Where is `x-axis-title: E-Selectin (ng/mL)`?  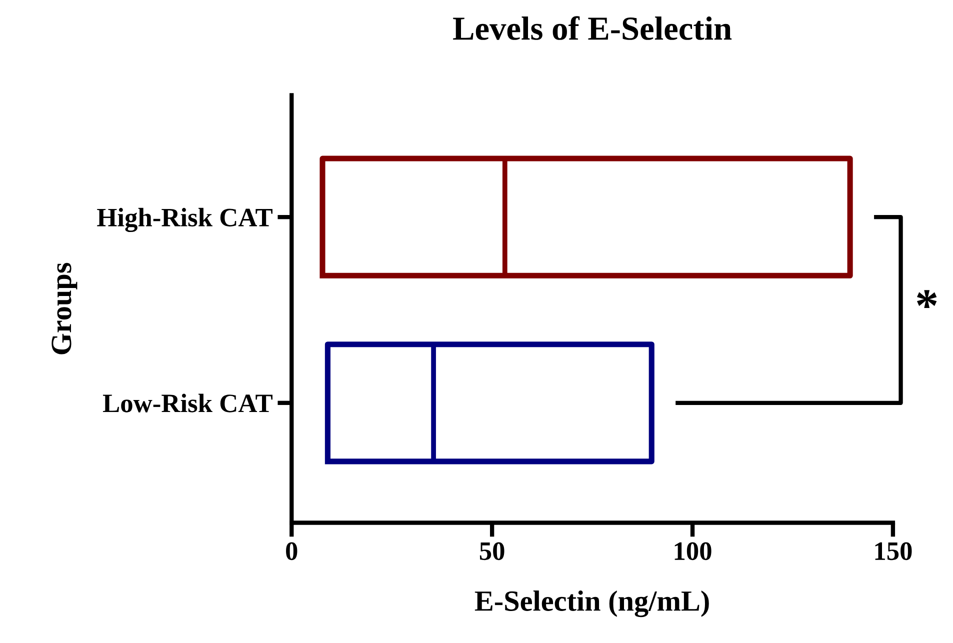
x-axis-title: E-Selectin (ng/mL) is located at coordinates (591, 604).